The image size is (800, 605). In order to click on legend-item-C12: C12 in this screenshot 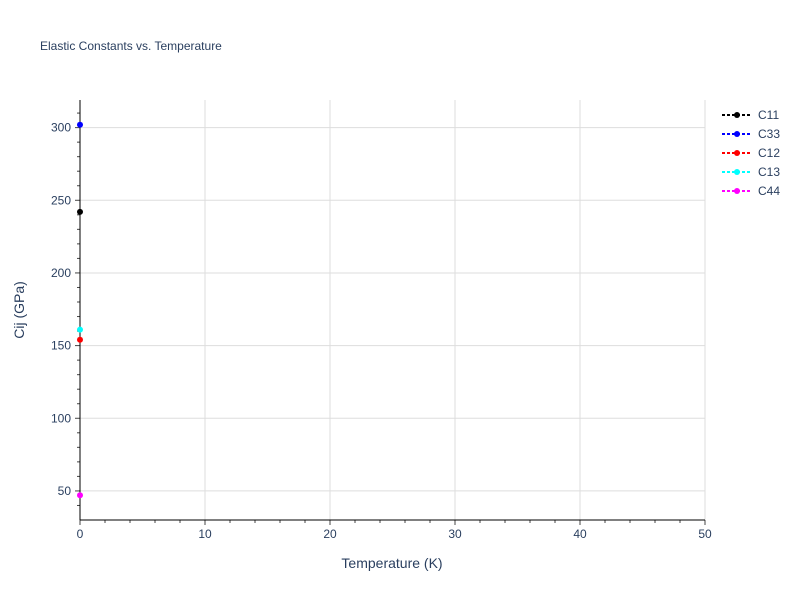, I will do `click(751, 153)`.